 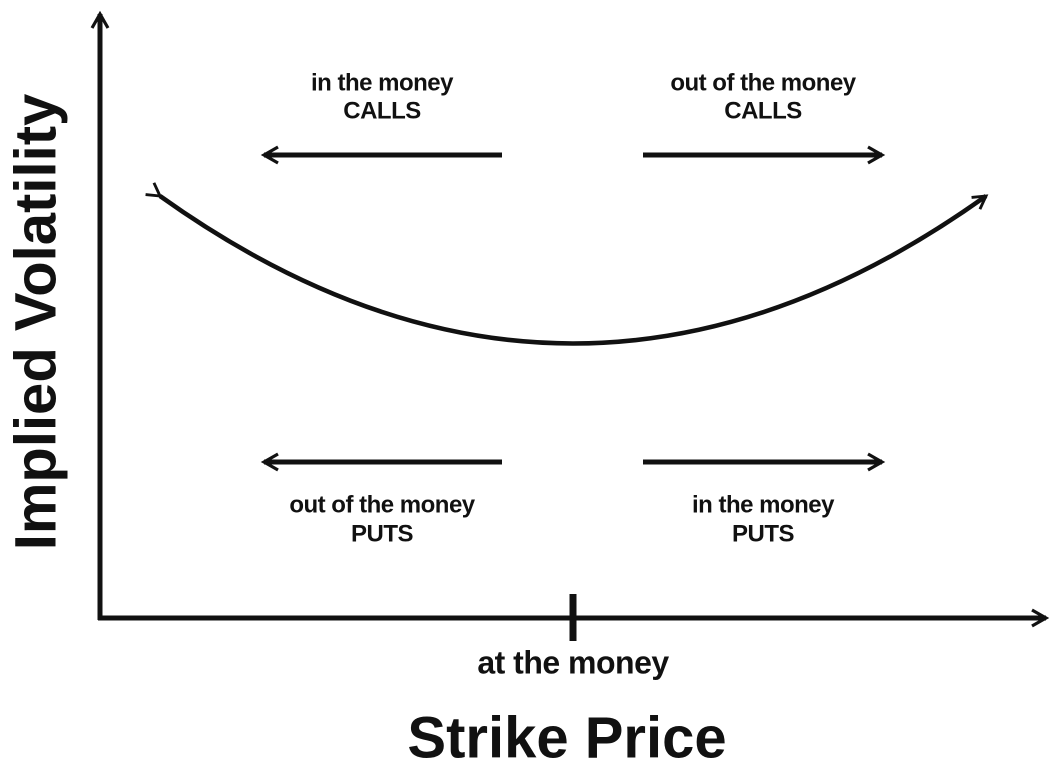 What do you see at coordinates (573, 662) in the screenshot?
I see `x-tick-label: at the money` at bounding box center [573, 662].